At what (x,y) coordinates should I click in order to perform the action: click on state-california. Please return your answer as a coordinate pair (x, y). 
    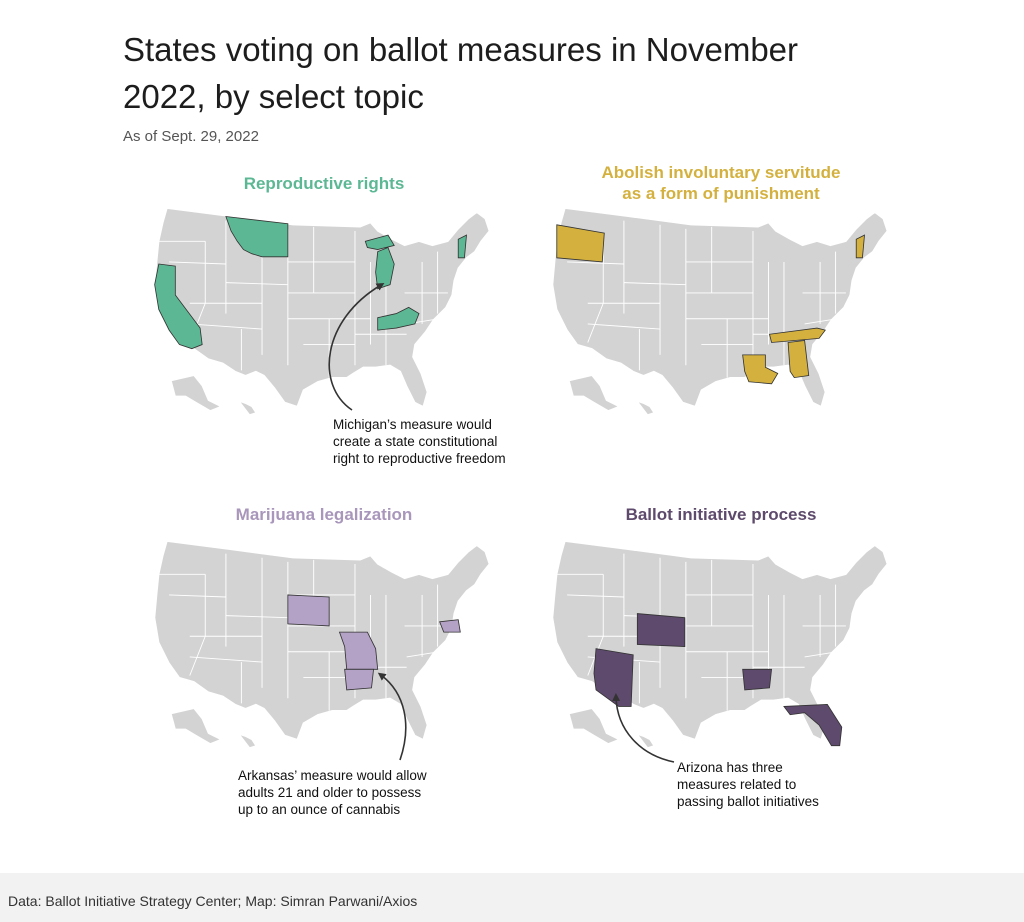
    Looking at the image, I should click on (178, 306).